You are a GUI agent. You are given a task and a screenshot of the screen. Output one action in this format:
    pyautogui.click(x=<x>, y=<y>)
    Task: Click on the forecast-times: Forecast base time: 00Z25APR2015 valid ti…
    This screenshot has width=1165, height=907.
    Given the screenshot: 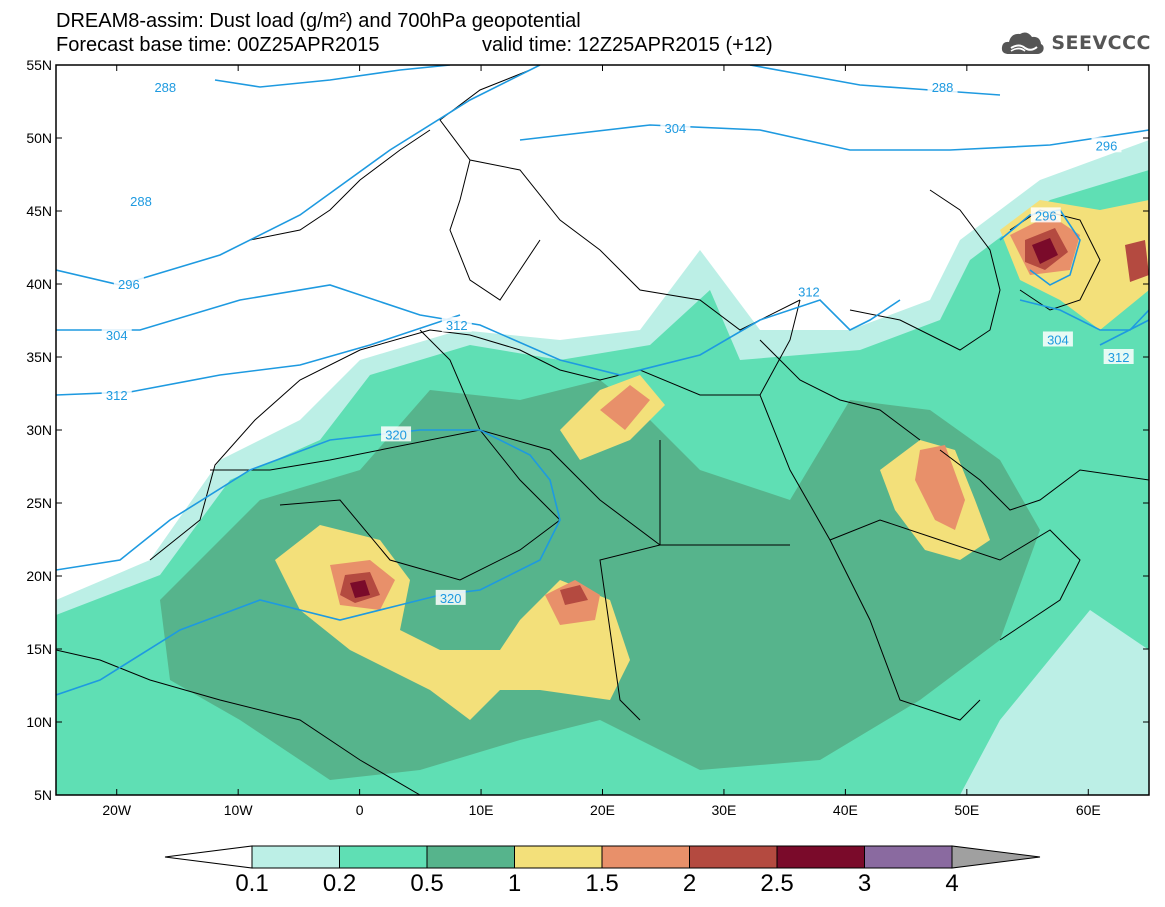 What is the action you would take?
    pyautogui.click(x=414, y=45)
    